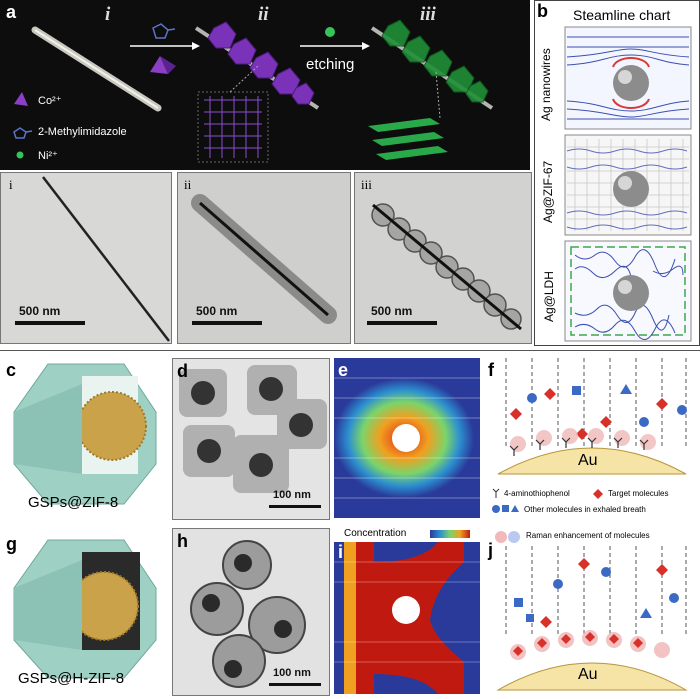 Image resolution: width=700 pixels, height=699 pixels. I want to click on row-ag-nanowires: Ag nanowires, so click(546, 84).